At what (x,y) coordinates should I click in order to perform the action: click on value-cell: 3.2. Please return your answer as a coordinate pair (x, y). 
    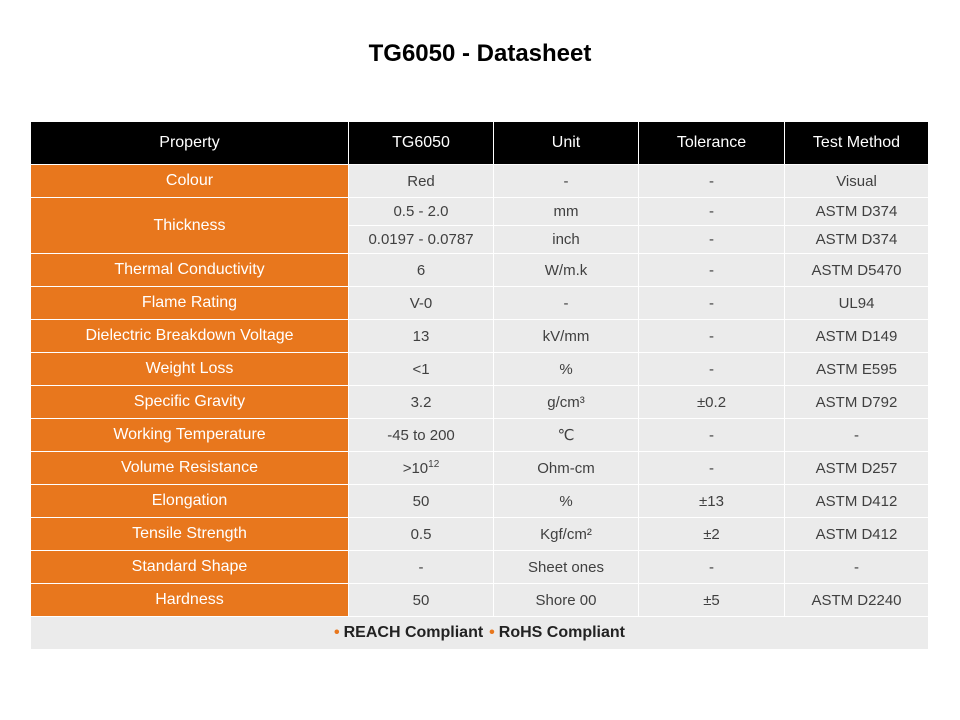
    Looking at the image, I should click on (421, 402).